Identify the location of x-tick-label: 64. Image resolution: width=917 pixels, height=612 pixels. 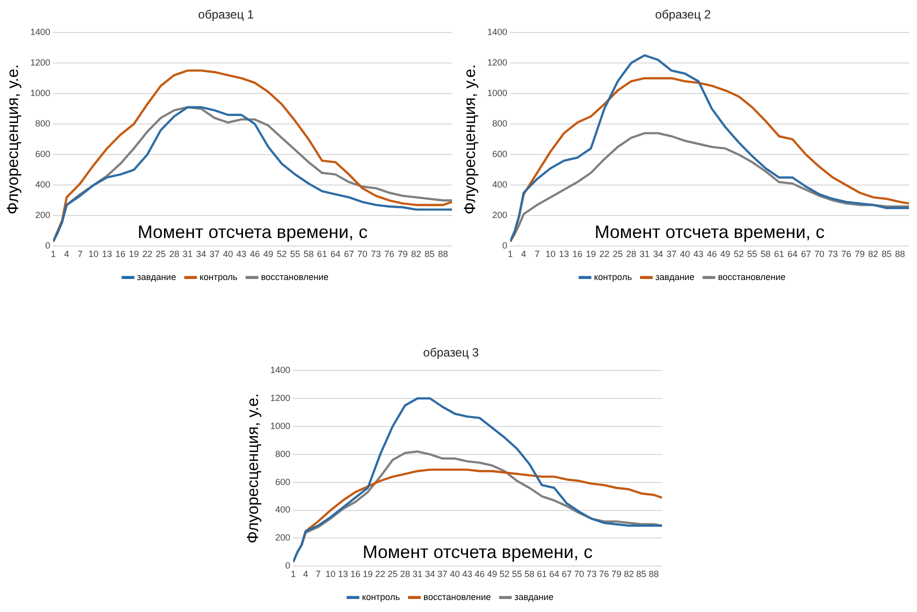
(554, 574).